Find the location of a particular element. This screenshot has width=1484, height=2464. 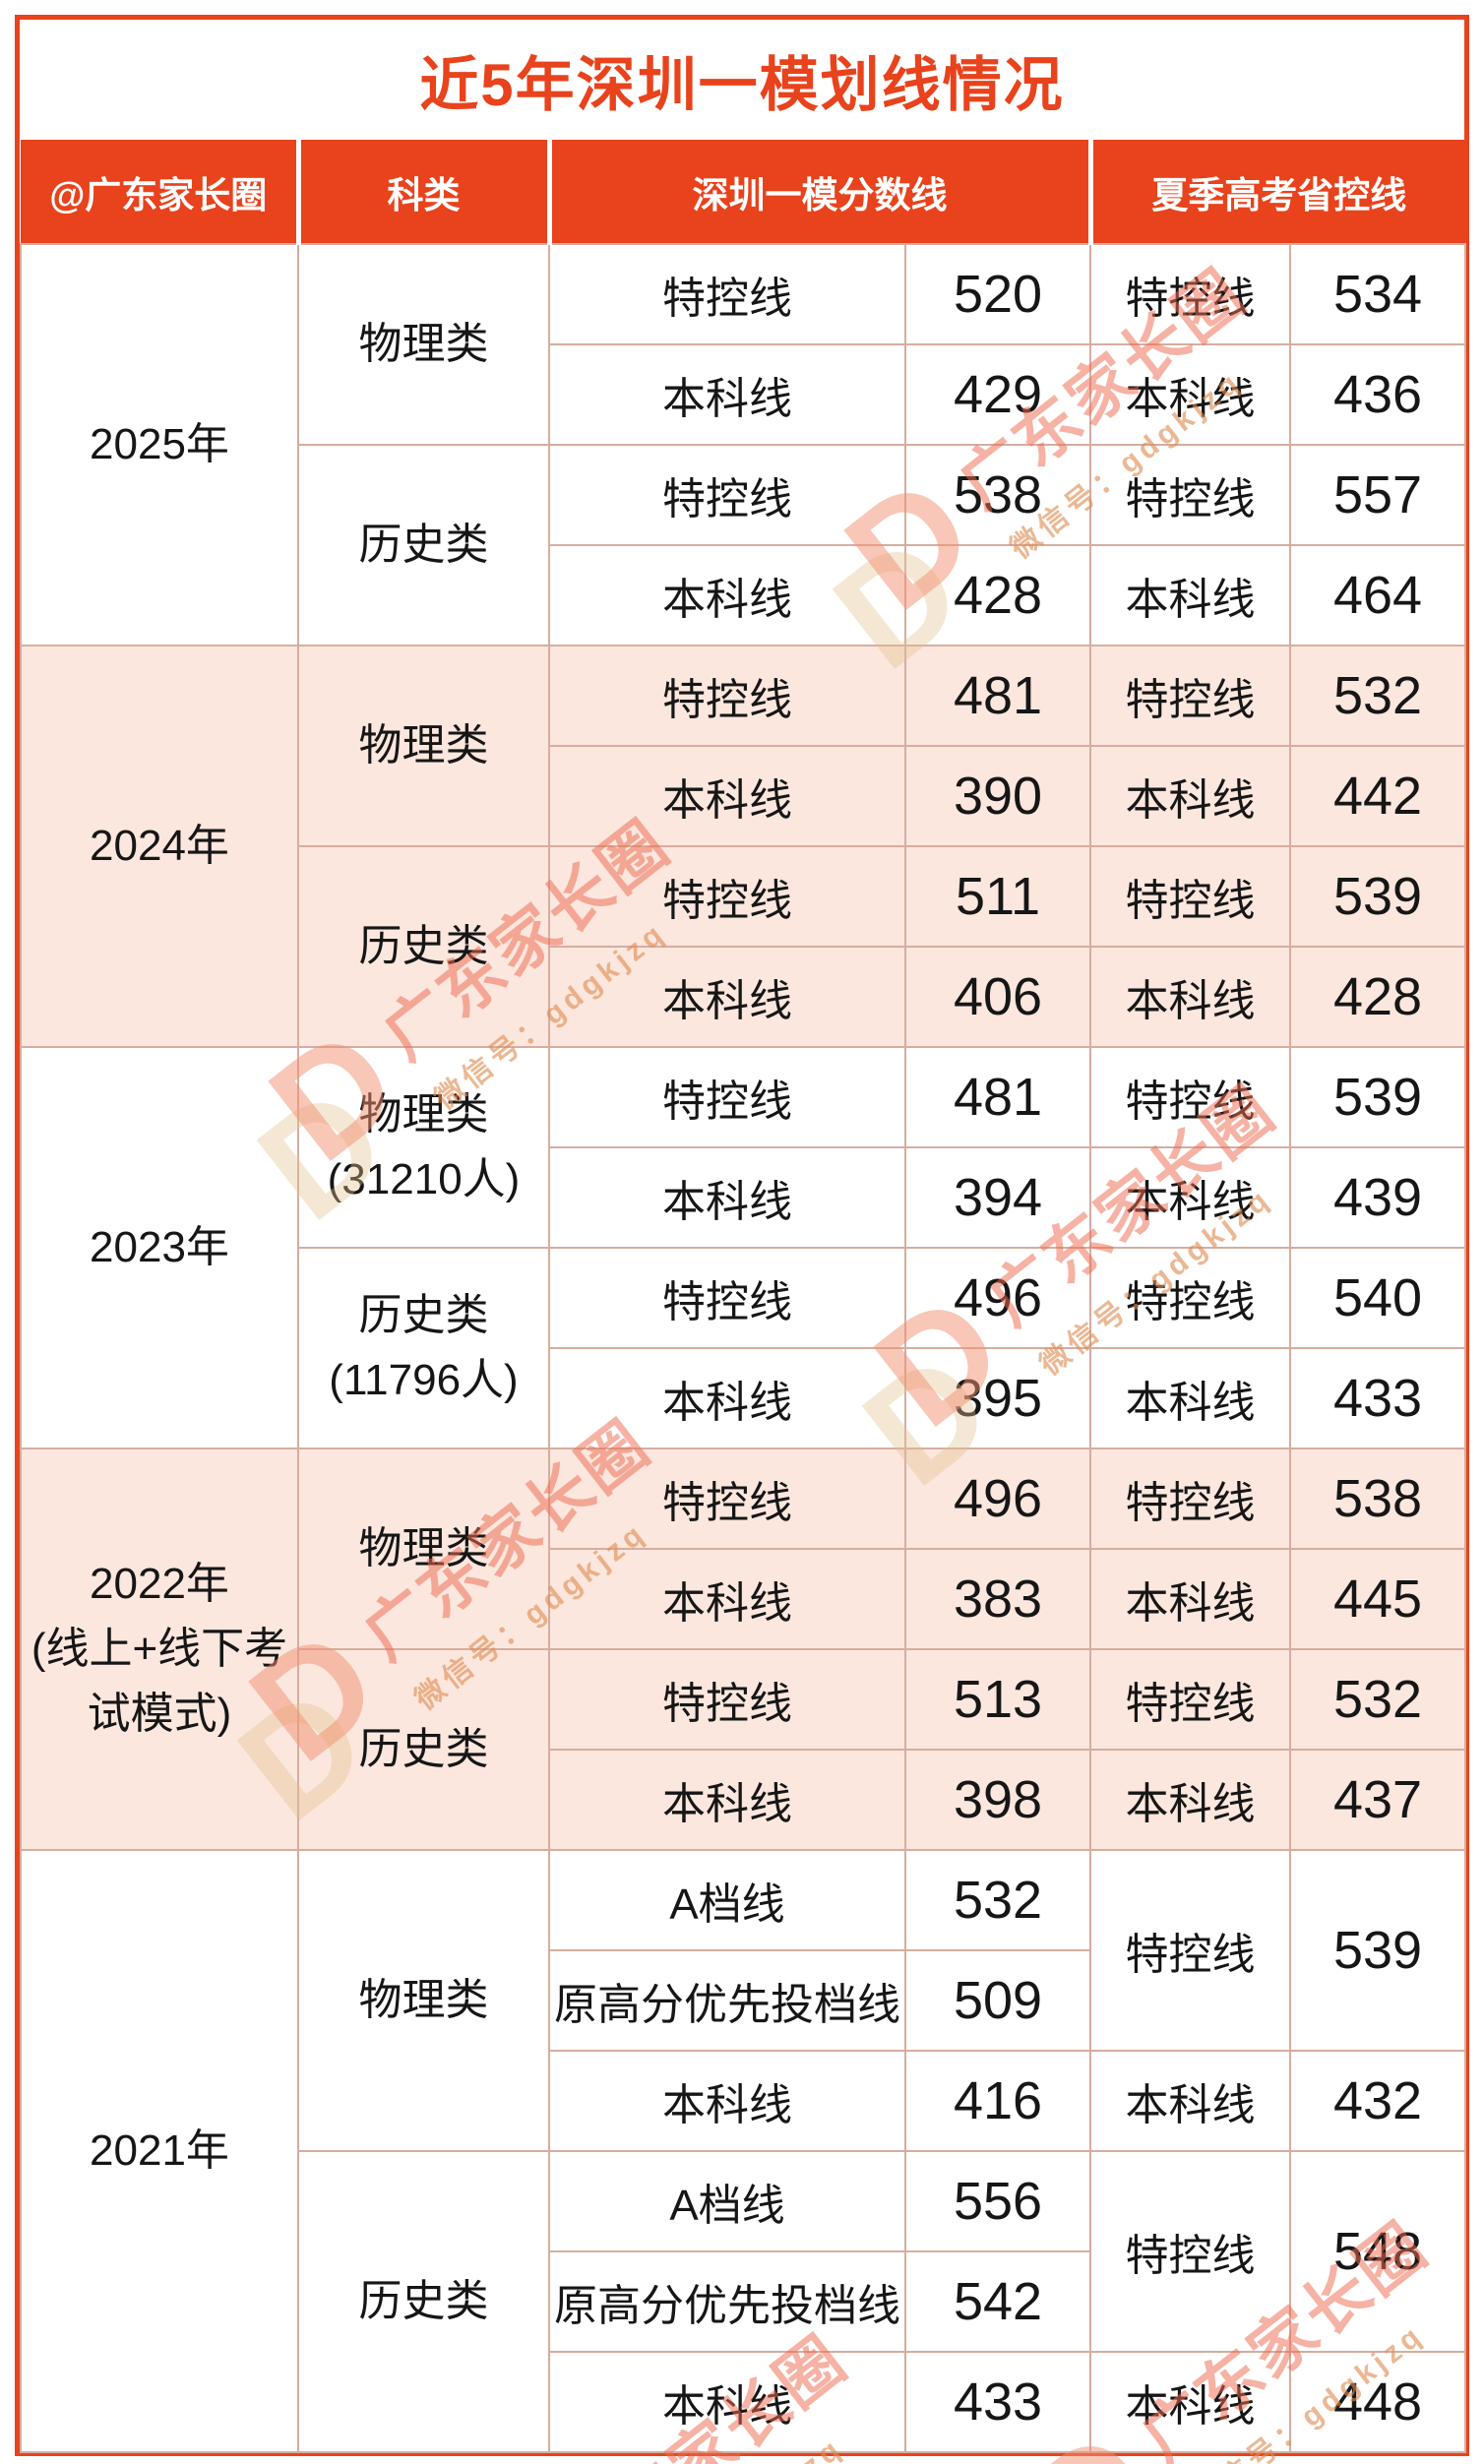

mock-score-cell-text: 383 is located at coordinates (998, 1599).